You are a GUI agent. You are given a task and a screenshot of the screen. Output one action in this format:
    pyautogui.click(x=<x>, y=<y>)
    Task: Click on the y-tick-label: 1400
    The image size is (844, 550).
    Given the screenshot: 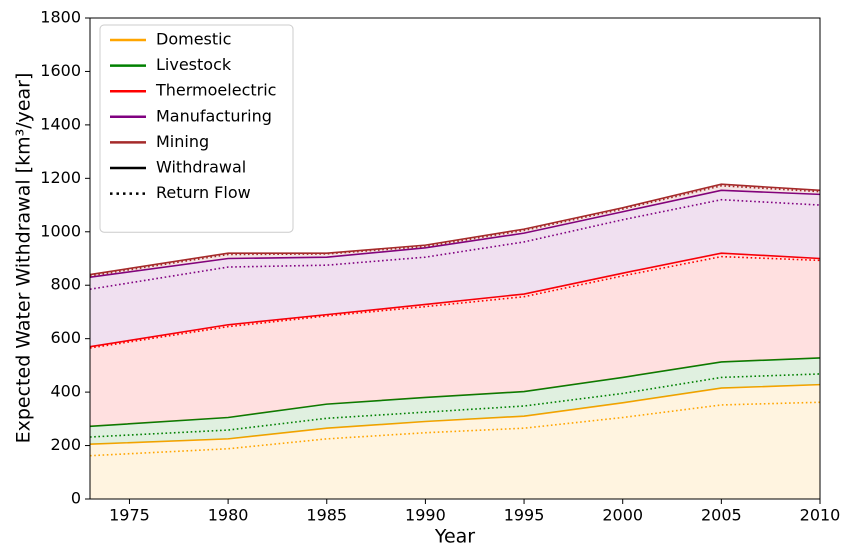 What is the action you would take?
    pyautogui.click(x=60, y=123)
    